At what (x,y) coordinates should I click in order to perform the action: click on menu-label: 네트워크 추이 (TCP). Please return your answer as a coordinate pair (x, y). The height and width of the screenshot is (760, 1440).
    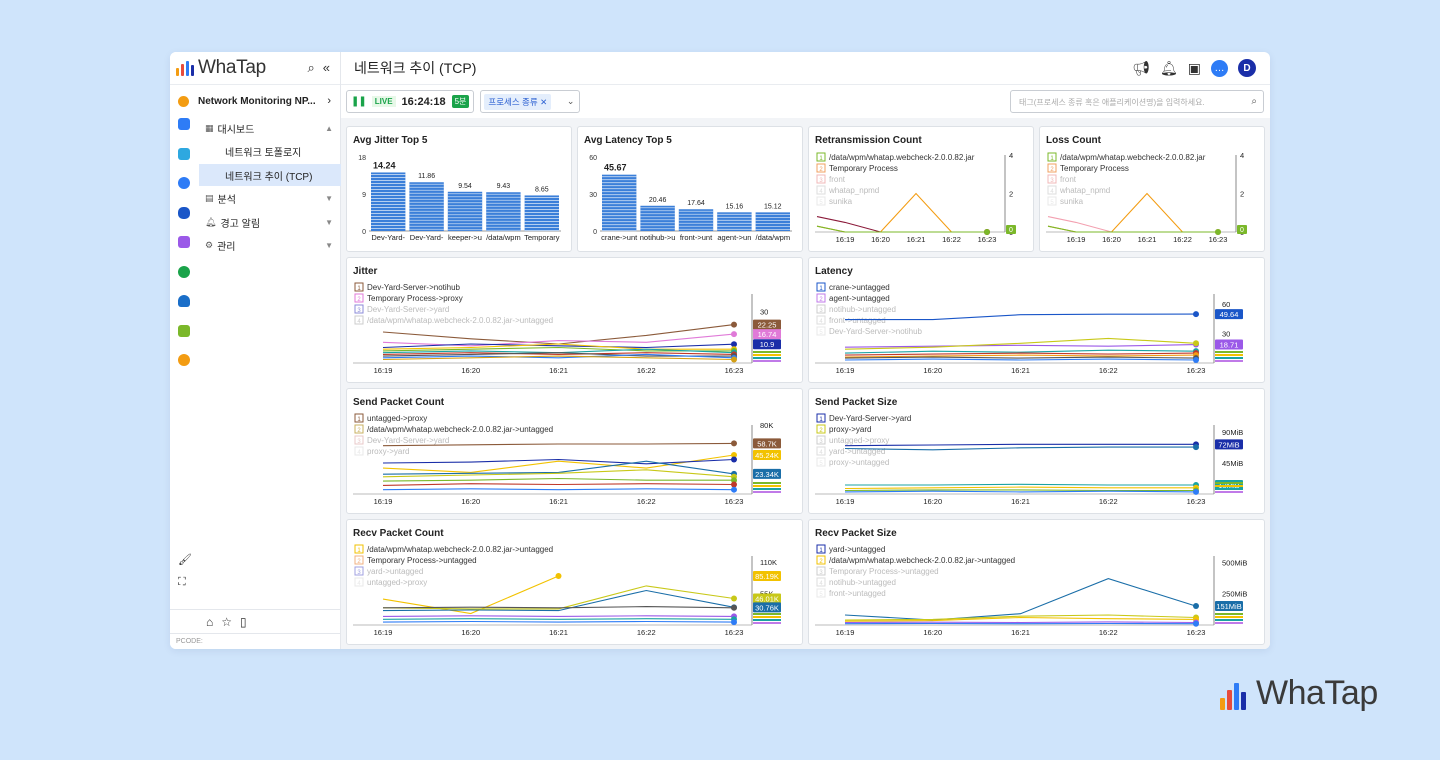
    Looking at the image, I should click on (269, 177).